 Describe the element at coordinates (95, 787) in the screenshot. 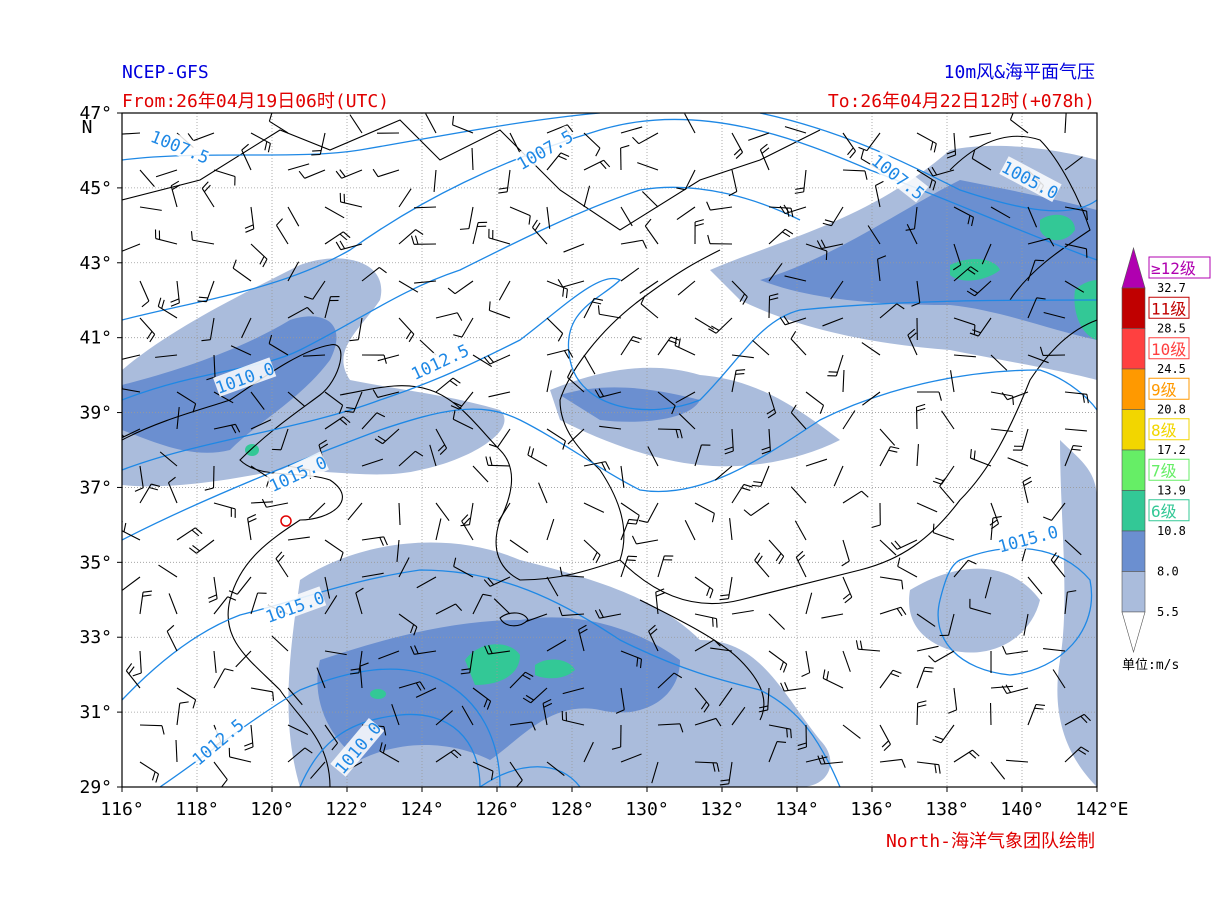

I see `lat-label: 29°` at that location.